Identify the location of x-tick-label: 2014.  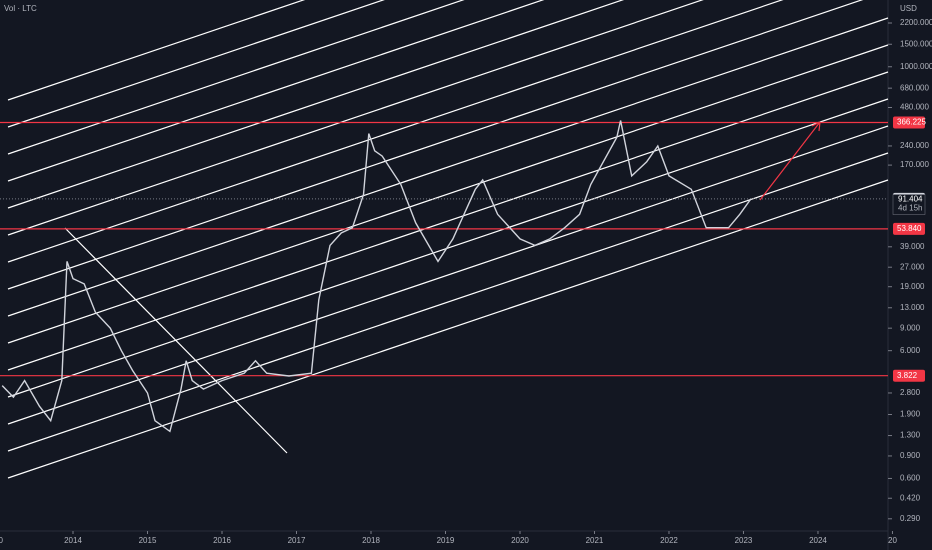
(73, 540).